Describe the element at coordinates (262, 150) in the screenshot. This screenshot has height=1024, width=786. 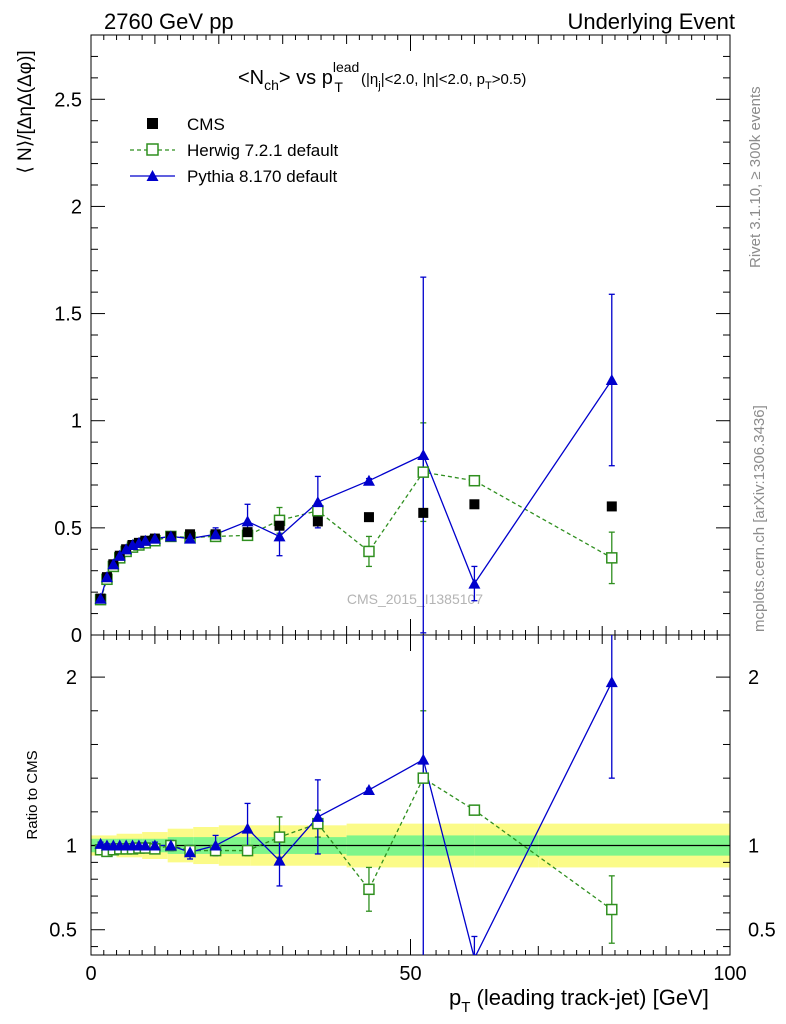
I see `legend-label-herwig: Herwig 7.2.1 default` at that location.